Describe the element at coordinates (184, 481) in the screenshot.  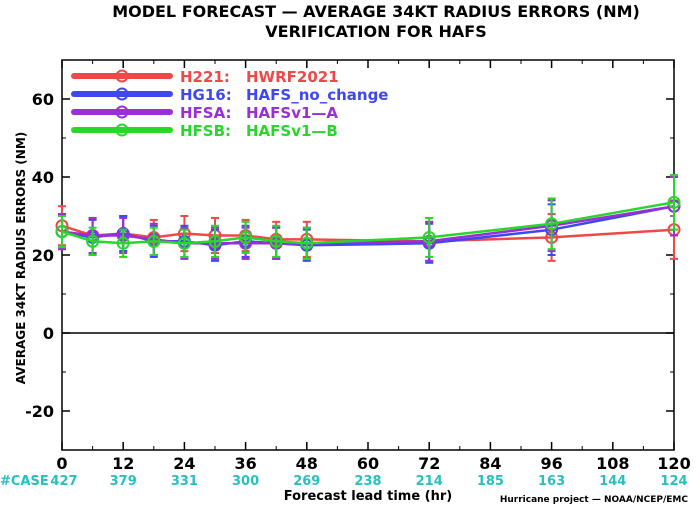
I see `case-count: 331` at that location.